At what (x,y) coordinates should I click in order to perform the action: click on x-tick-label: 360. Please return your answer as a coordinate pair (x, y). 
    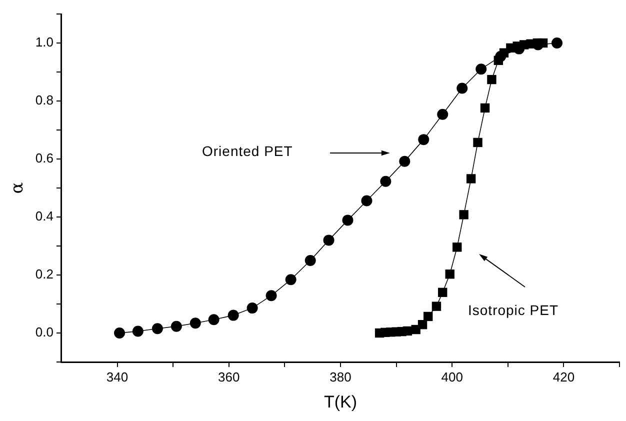
    Looking at the image, I should click on (229, 376).